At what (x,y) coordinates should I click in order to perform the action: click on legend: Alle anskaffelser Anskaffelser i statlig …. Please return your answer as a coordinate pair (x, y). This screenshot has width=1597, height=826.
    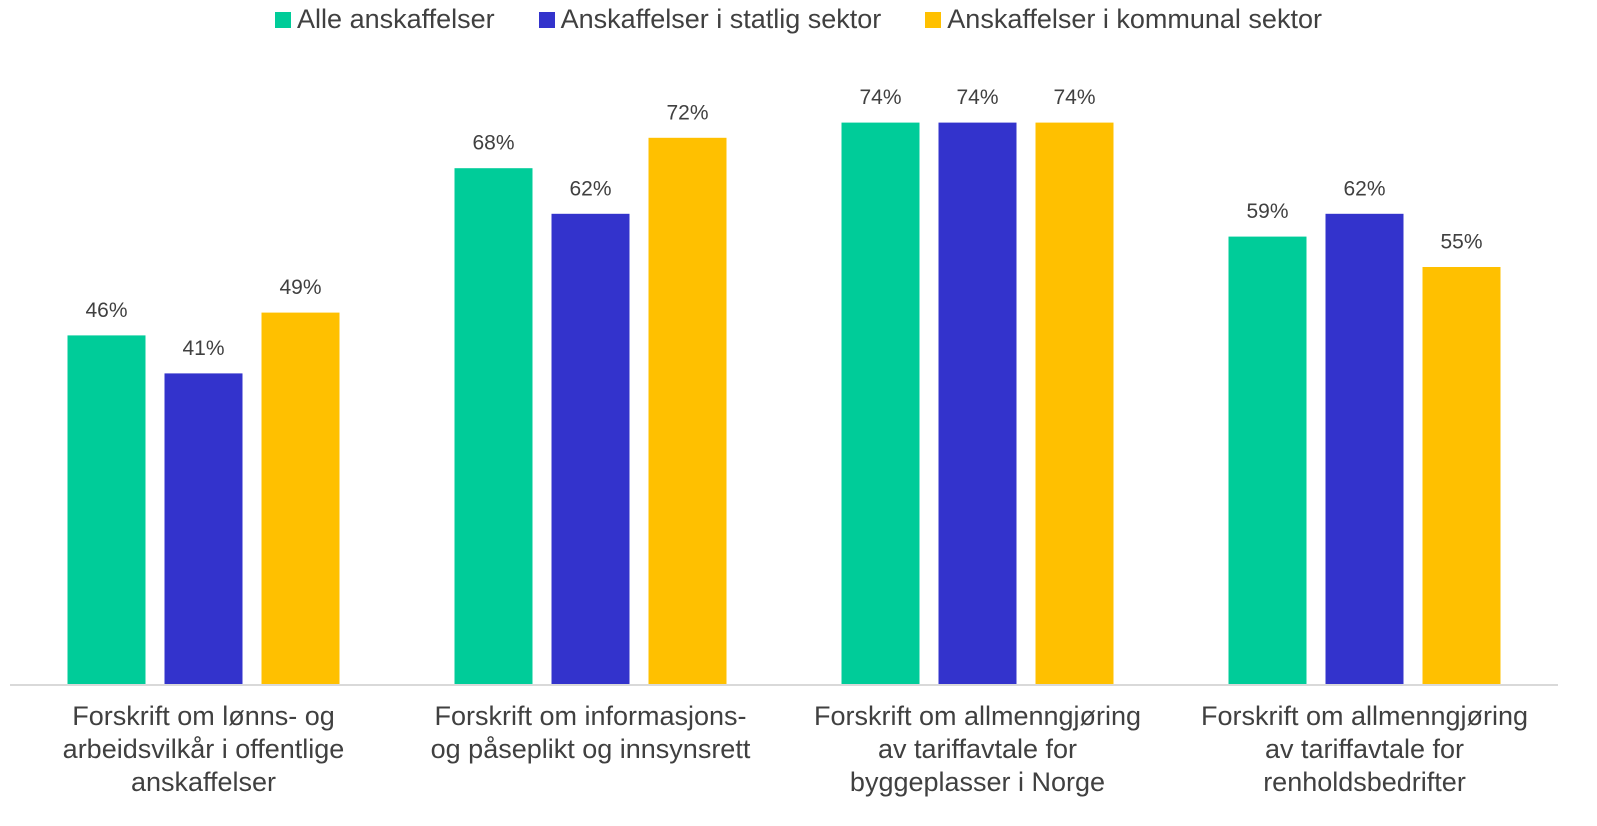
    Looking at the image, I should click on (798, 19).